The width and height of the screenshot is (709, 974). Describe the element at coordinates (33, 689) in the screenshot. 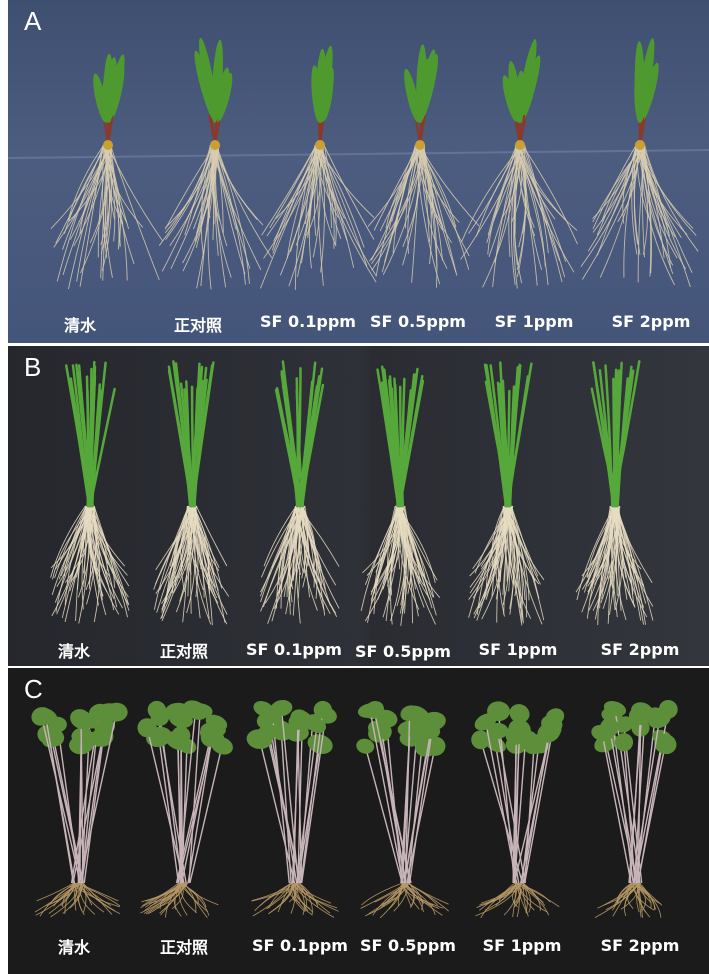

I see `panel-letter: C` at that location.